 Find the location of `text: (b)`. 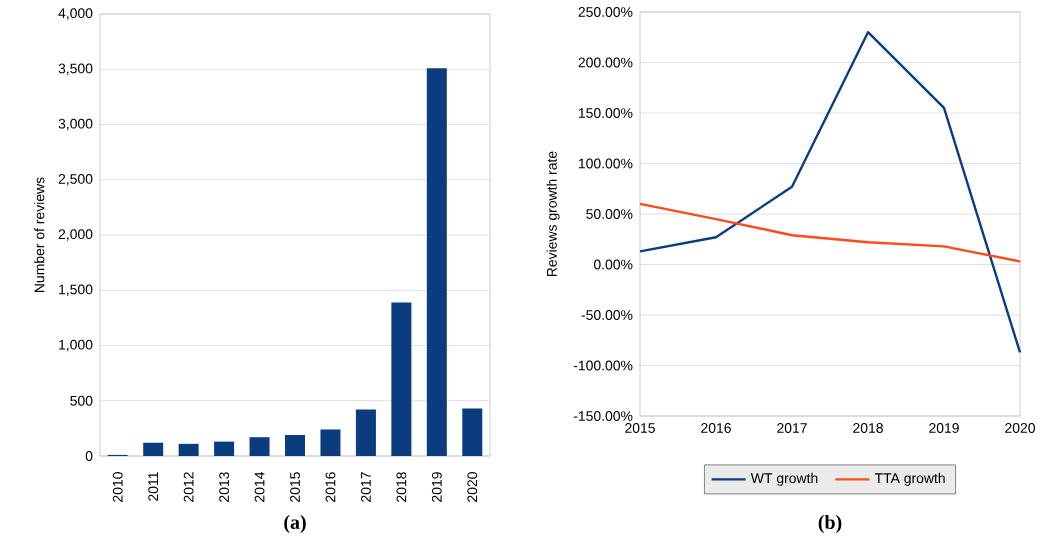

text: (b) is located at coordinates (830, 524).